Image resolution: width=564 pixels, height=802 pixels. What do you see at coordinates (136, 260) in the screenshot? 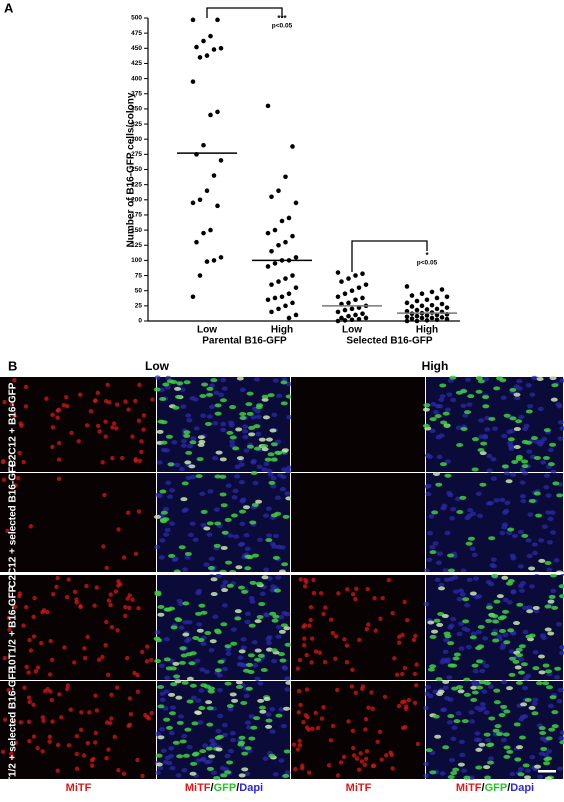
I see `y-tick-label: 100` at bounding box center [136, 260].